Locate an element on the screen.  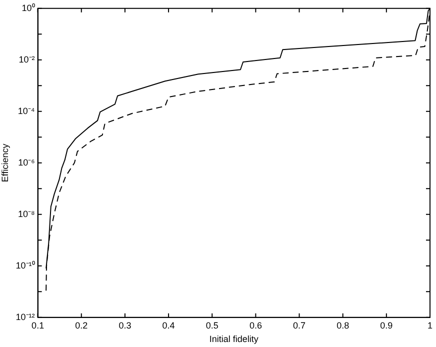
x-tick-label: 0.8 is located at coordinates (343, 325).